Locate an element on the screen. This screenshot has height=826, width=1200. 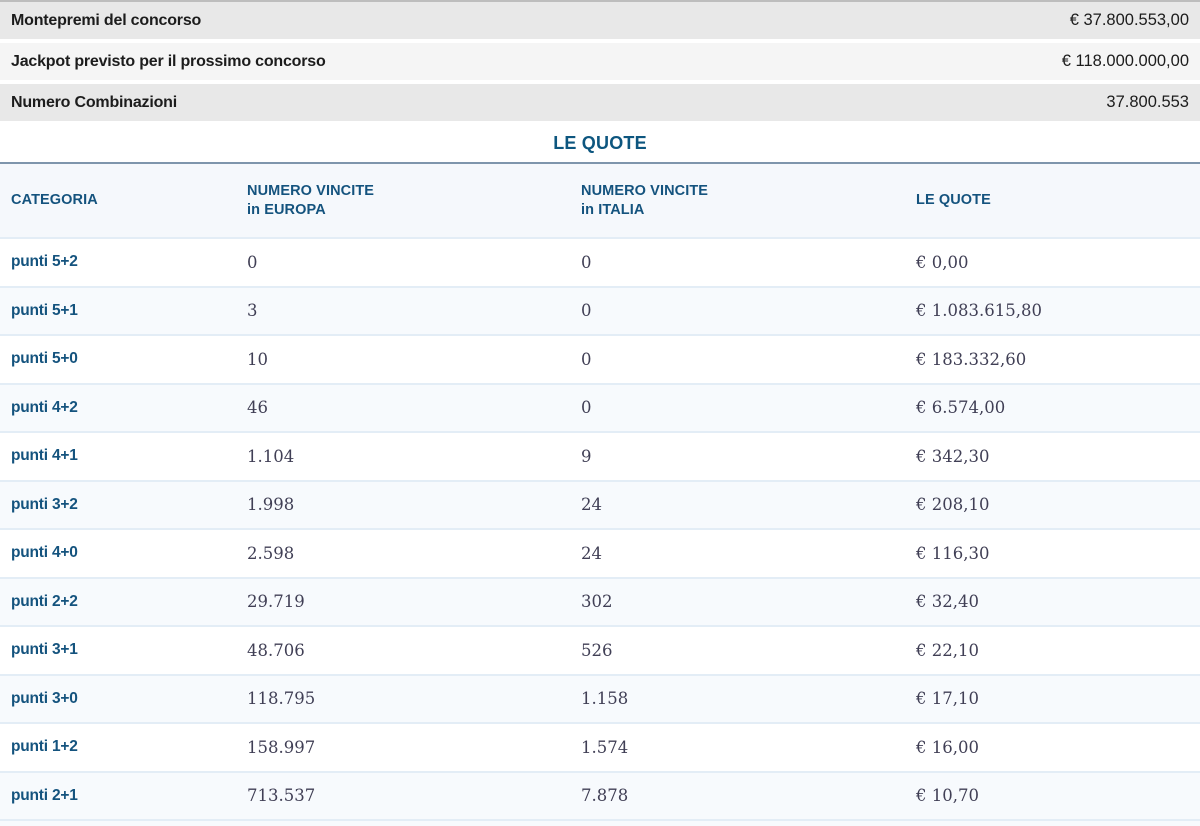
quote-cell: € 0,00 is located at coordinates (942, 262).